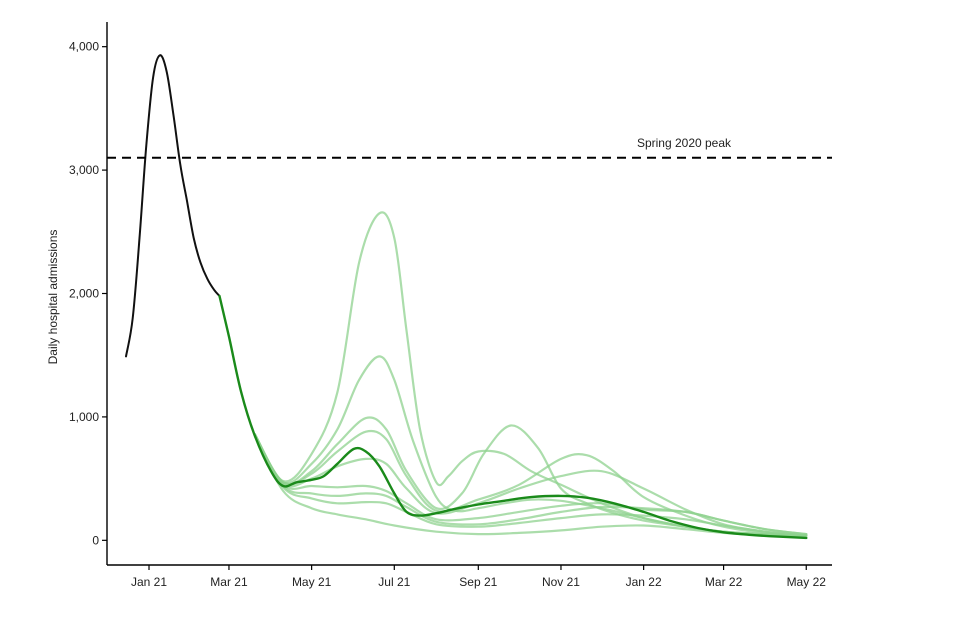  Describe the element at coordinates (84, 294) in the screenshot. I see `y-tick-label: 2,000` at that location.